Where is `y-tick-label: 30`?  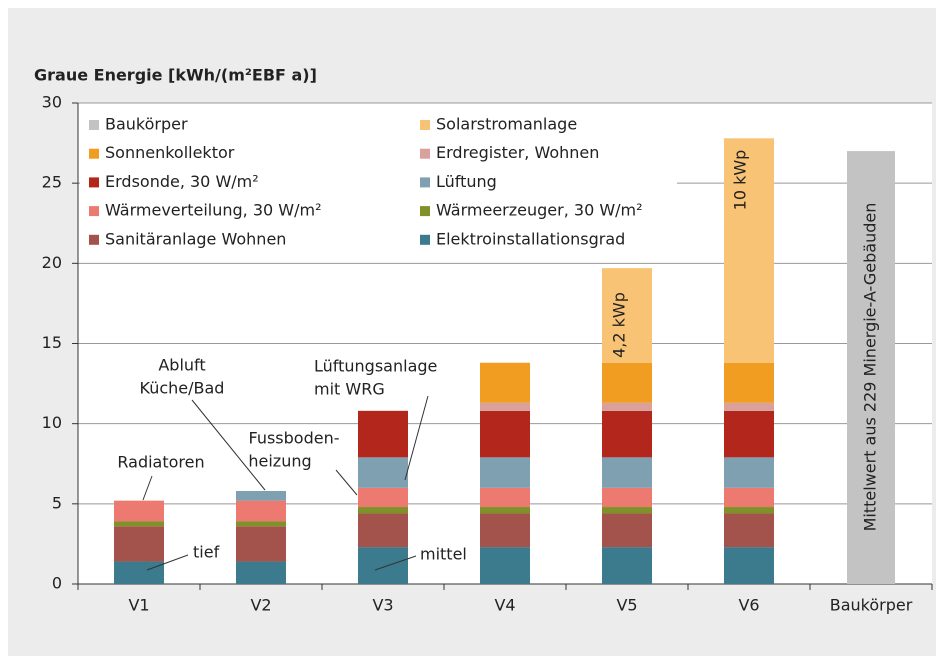
y-tick-label: 30 is located at coordinates (52, 102).